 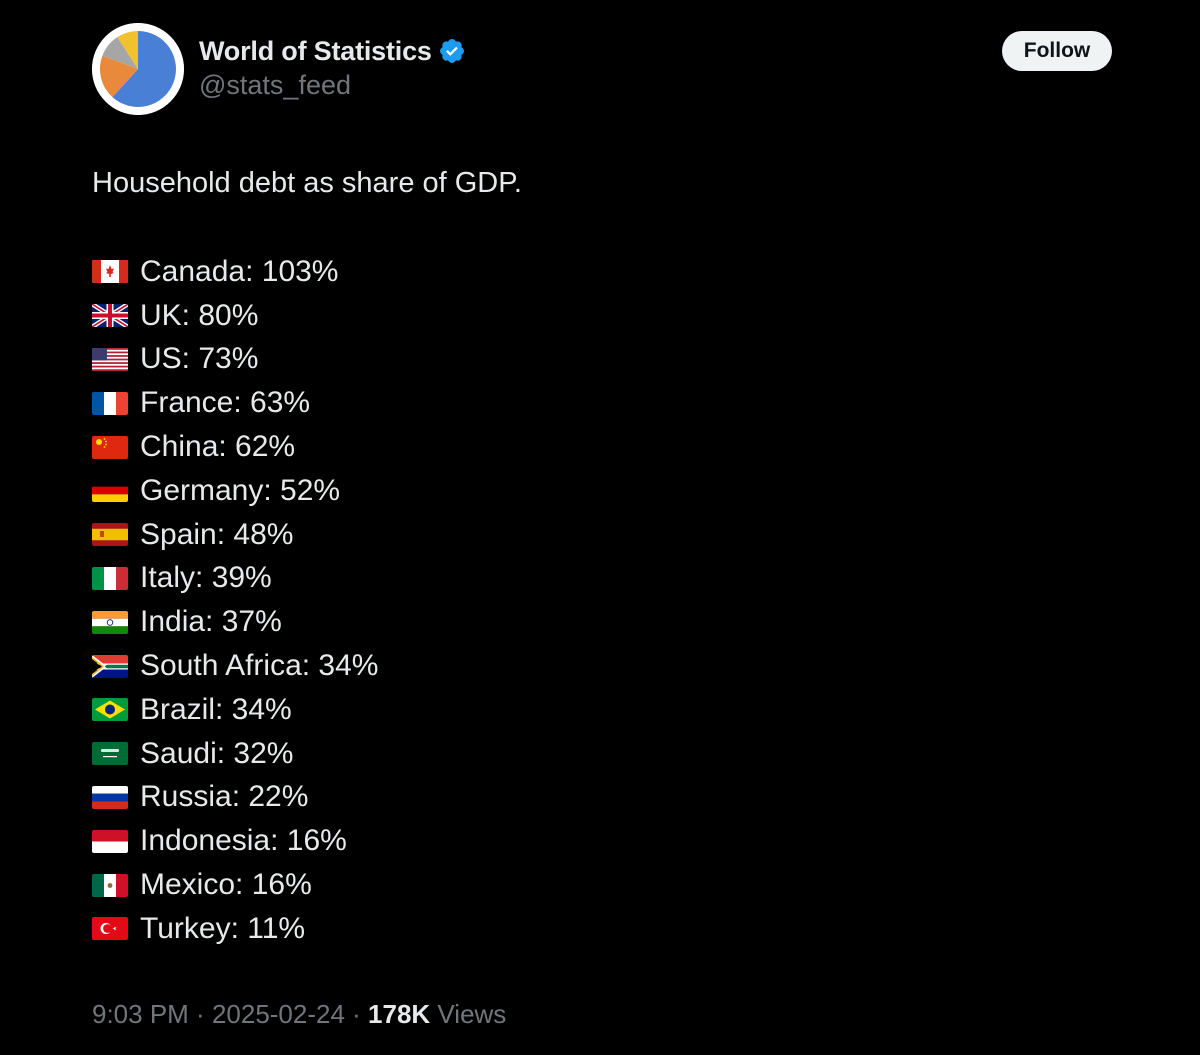 I want to click on entry-text: UK: 80%, so click(x=199, y=315).